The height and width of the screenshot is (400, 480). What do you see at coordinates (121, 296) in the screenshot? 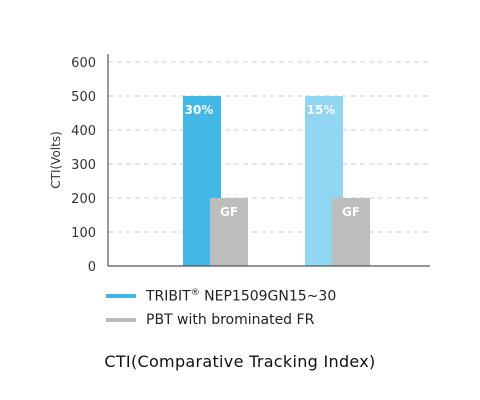
I see `legend-swatch-tribit` at bounding box center [121, 296].